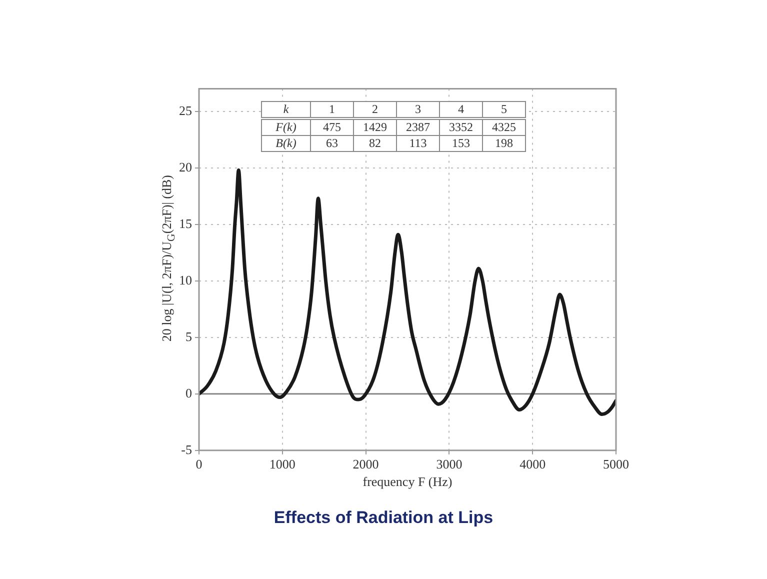 The height and width of the screenshot is (579, 767). I want to click on x-tick-label: 0, so click(199, 464).